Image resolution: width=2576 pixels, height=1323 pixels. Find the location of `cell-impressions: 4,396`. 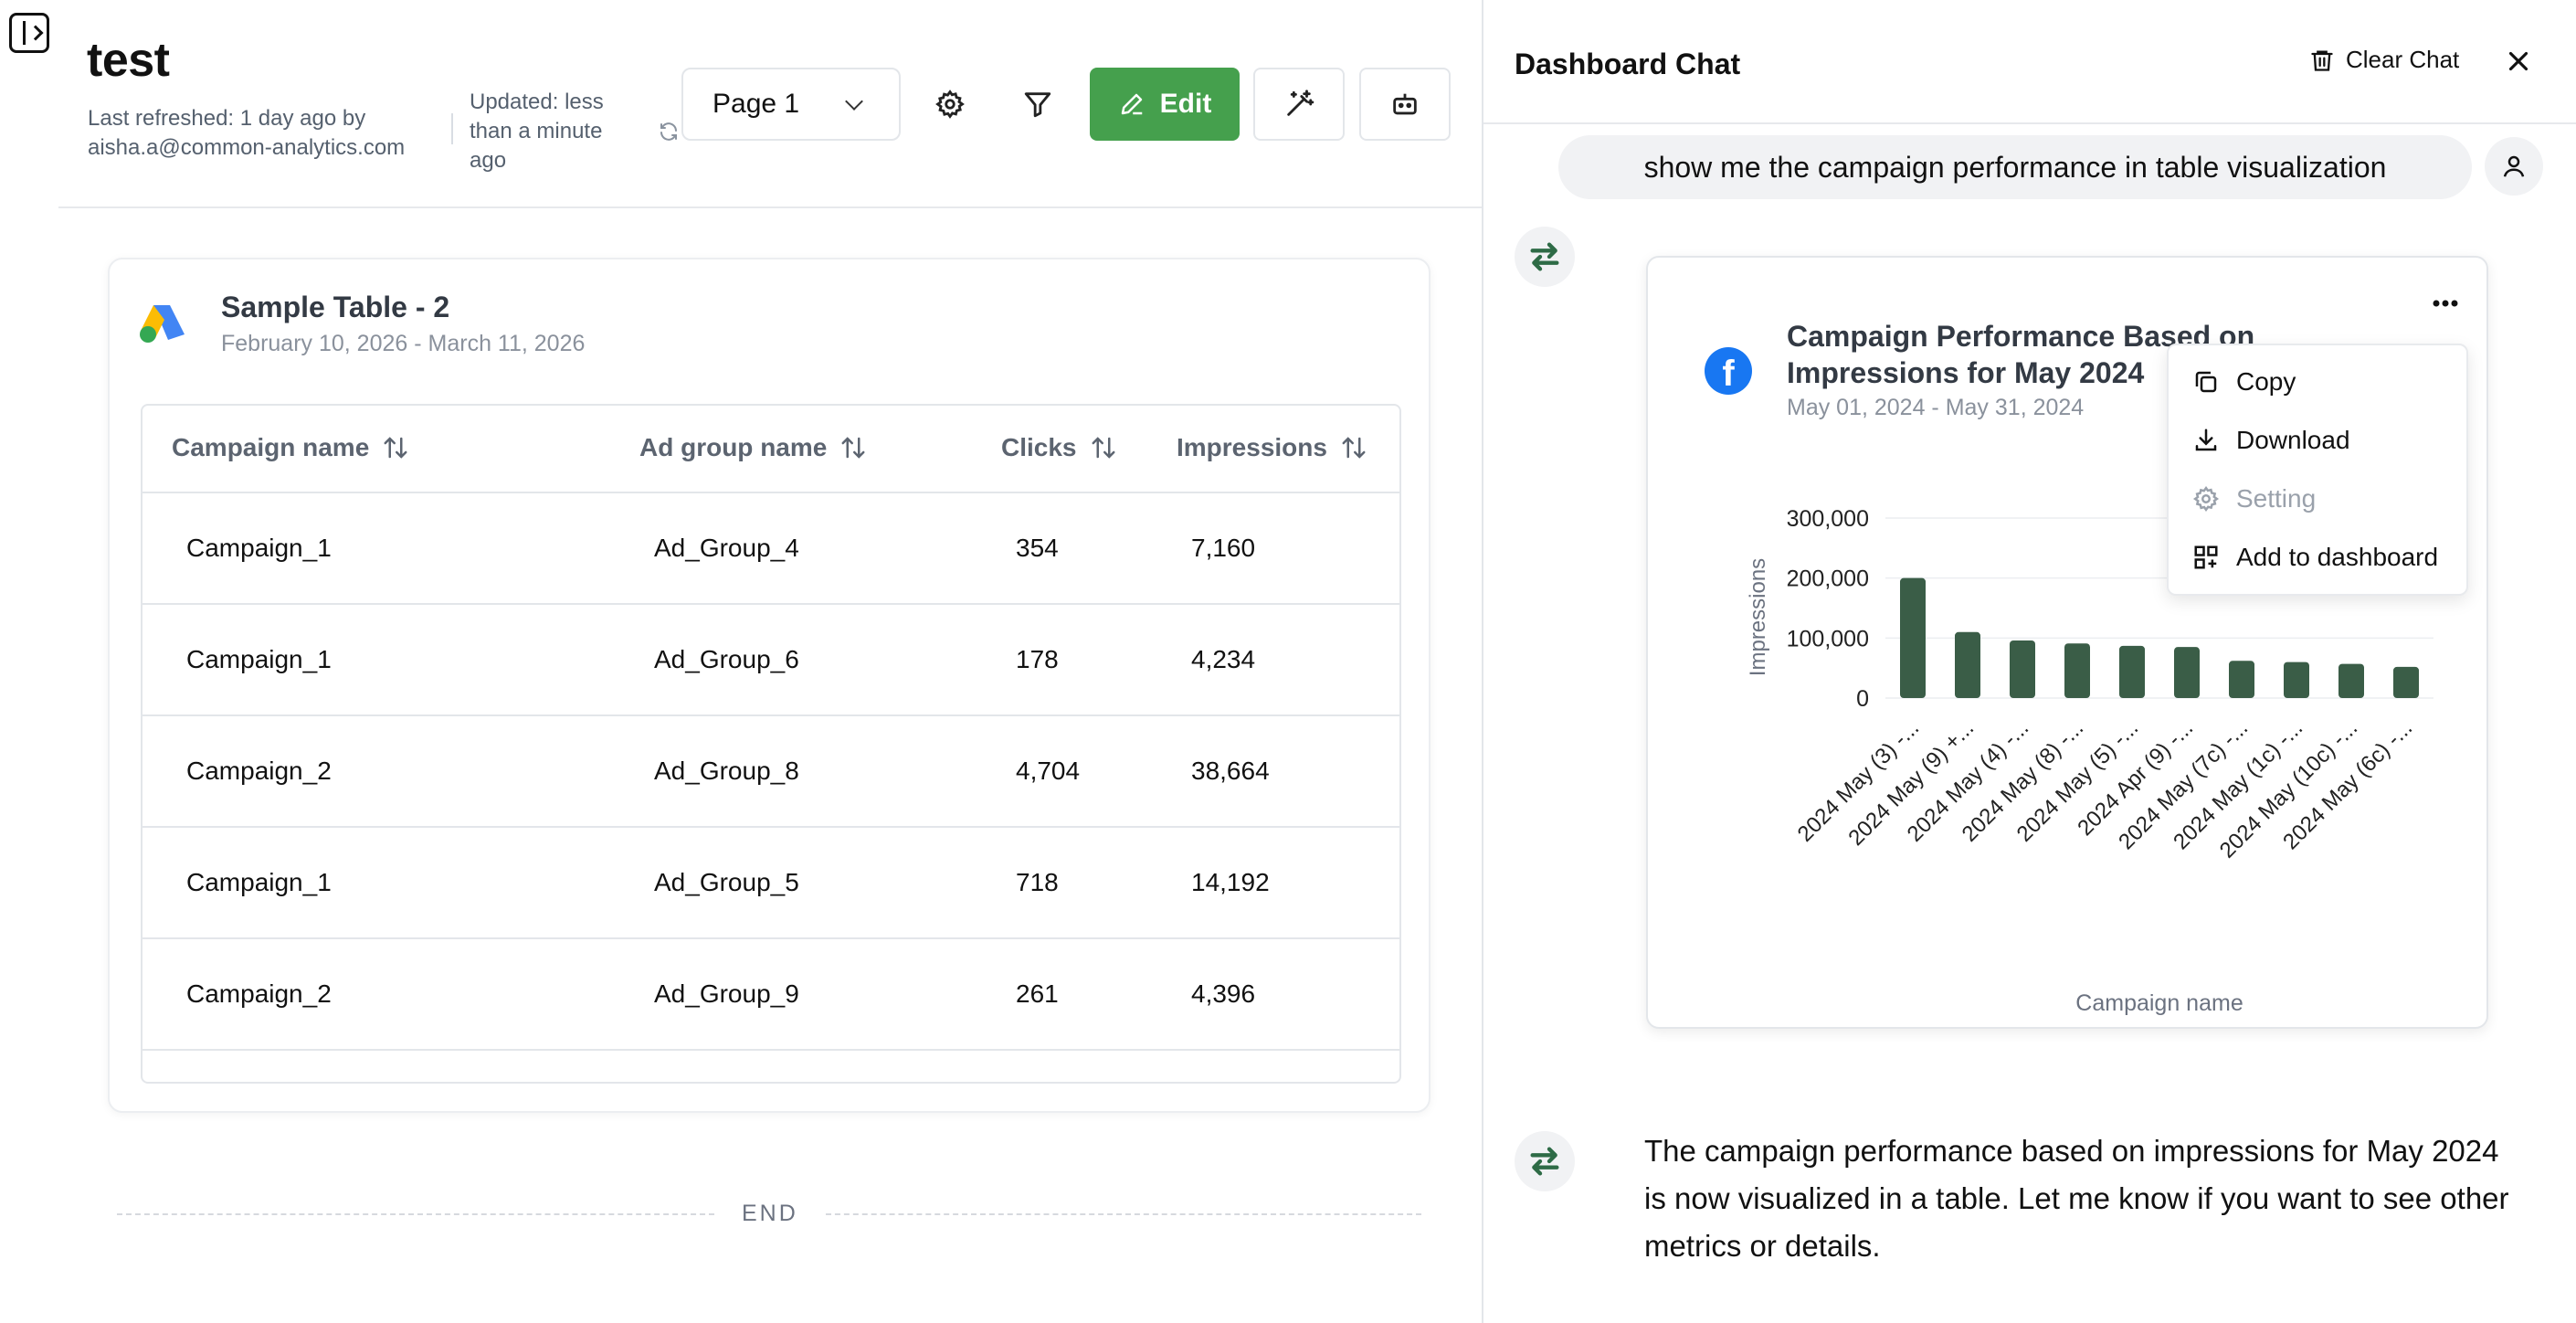

cell-impressions: 4,396 is located at coordinates (1223, 993).